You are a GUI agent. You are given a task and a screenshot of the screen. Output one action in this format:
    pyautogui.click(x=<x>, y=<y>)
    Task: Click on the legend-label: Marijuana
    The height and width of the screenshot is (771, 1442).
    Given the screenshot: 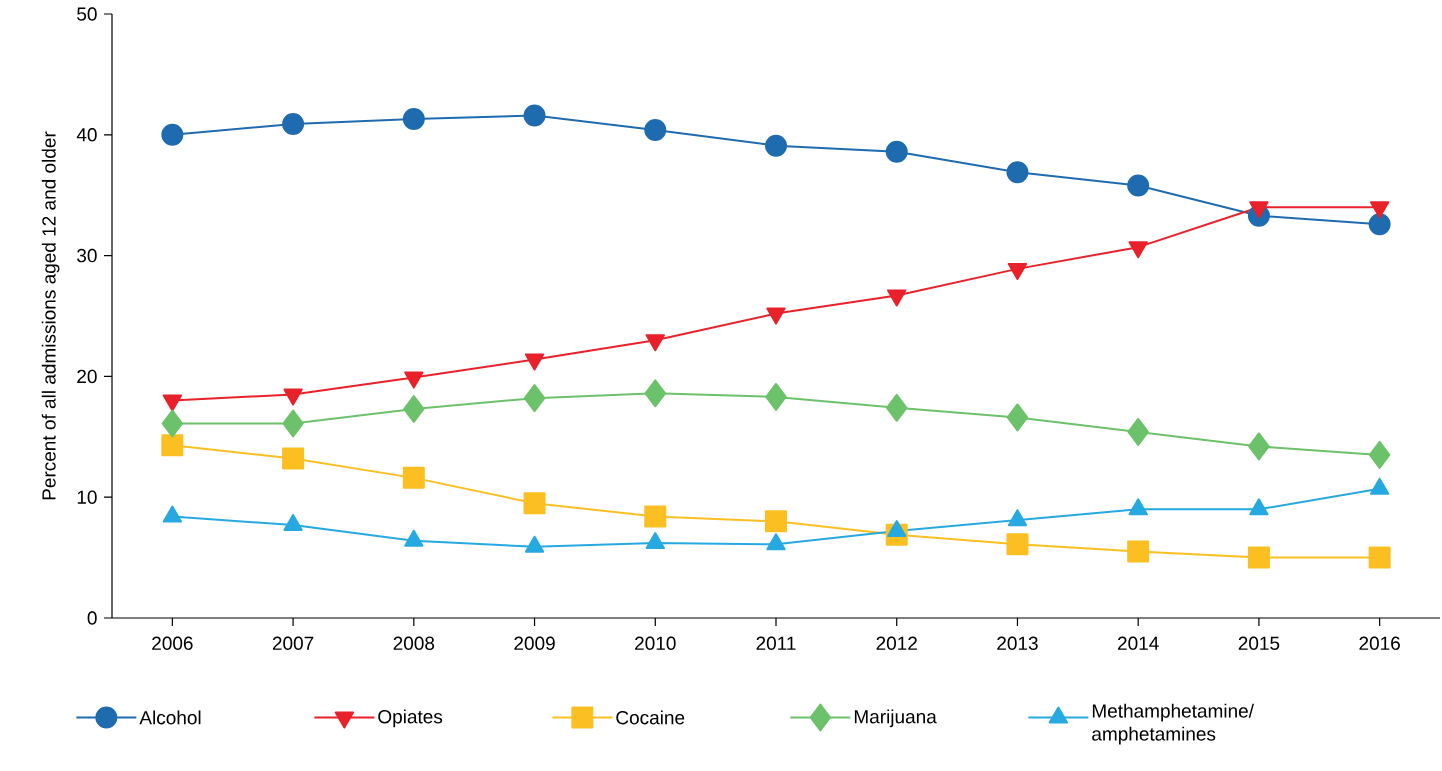 What is the action you would take?
    pyautogui.click(x=895, y=718)
    